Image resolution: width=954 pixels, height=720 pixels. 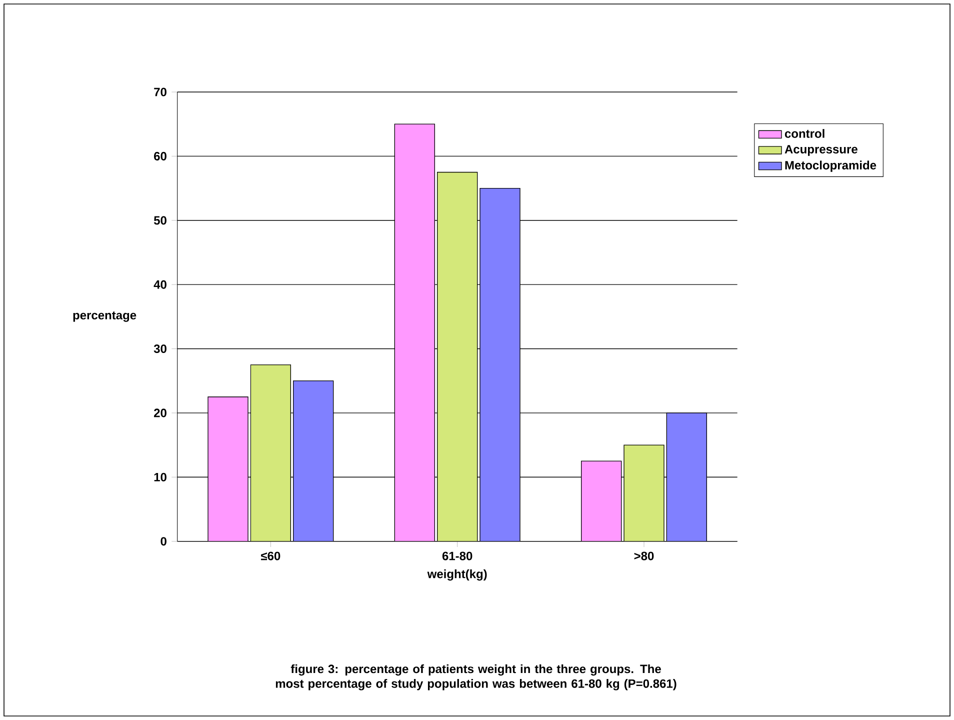 What do you see at coordinates (270, 556) in the screenshot?
I see `x-tick-label: ≤60` at bounding box center [270, 556].